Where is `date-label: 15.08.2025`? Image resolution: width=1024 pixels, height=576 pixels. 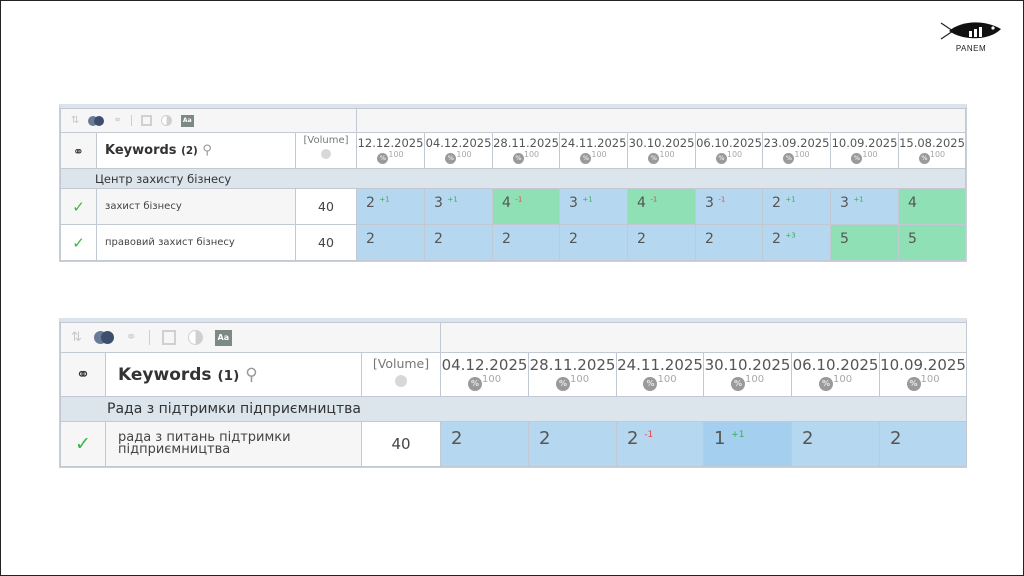 date-label: 15.08.2025 is located at coordinates (932, 143).